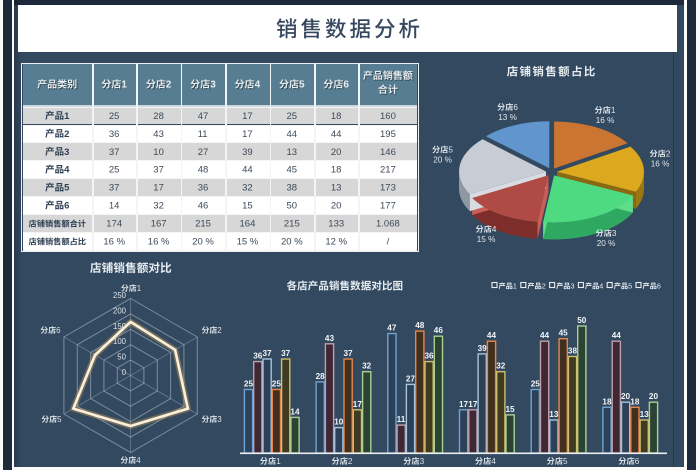 This screenshot has height=470, width=700. What do you see at coordinates (330, 338) in the screenshot?
I see `svg-text: 43` at bounding box center [330, 338].